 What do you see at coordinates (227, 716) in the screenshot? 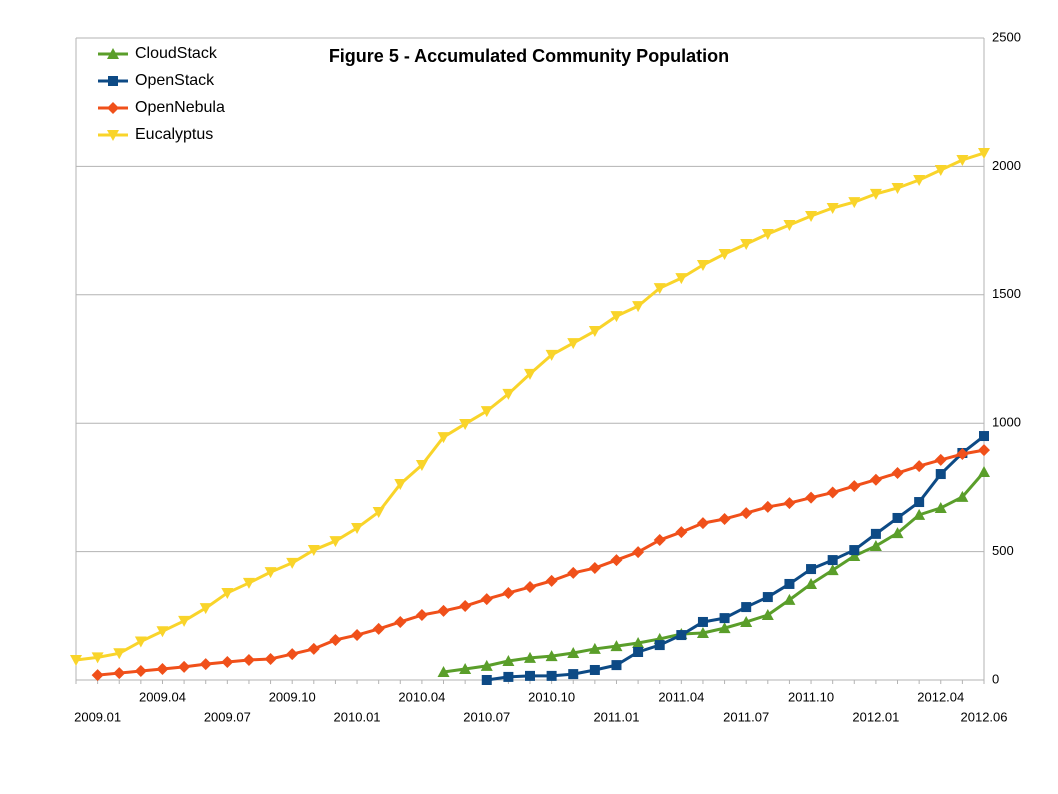
I see `x-tick-label: 2009.07` at bounding box center [227, 716].